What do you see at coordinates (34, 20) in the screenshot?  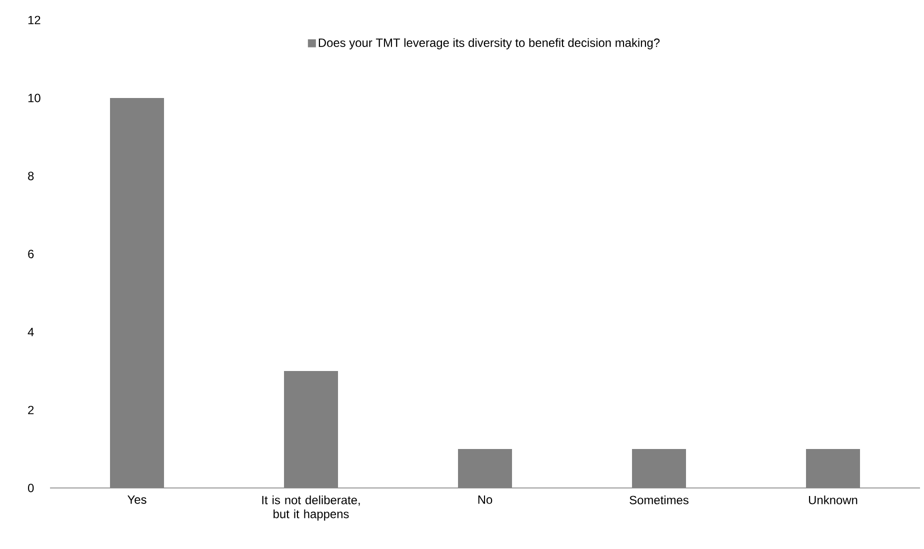 I see `y-tick-label: 12` at bounding box center [34, 20].